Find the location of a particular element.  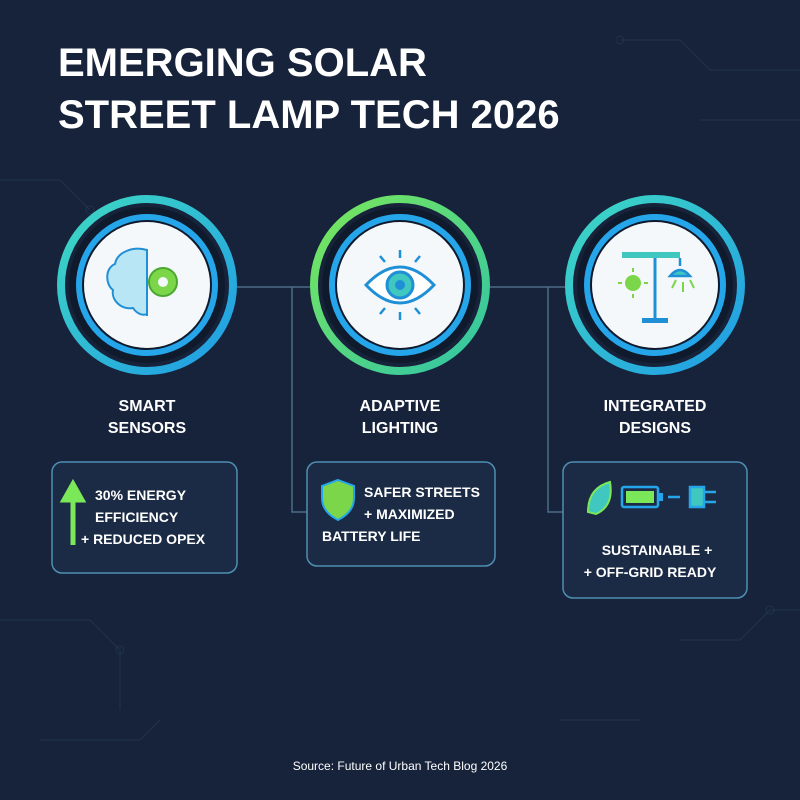

connectors is located at coordinates (400, 399).